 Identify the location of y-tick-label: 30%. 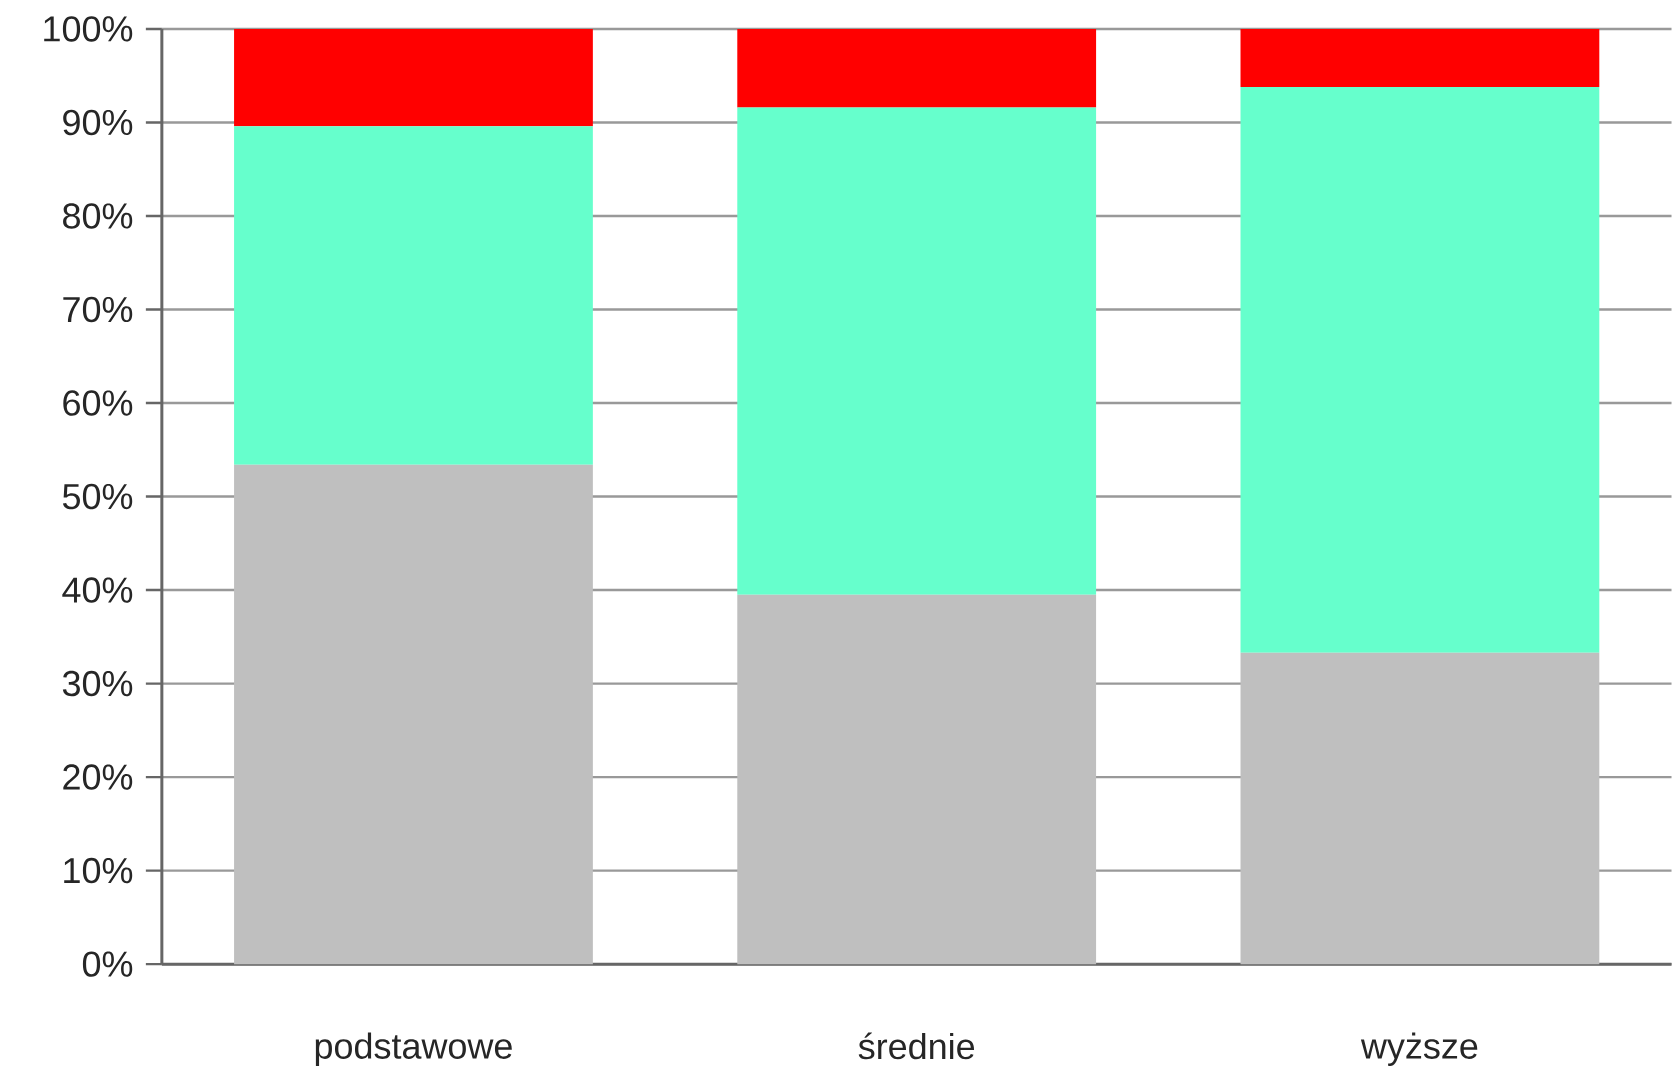
(97, 683).